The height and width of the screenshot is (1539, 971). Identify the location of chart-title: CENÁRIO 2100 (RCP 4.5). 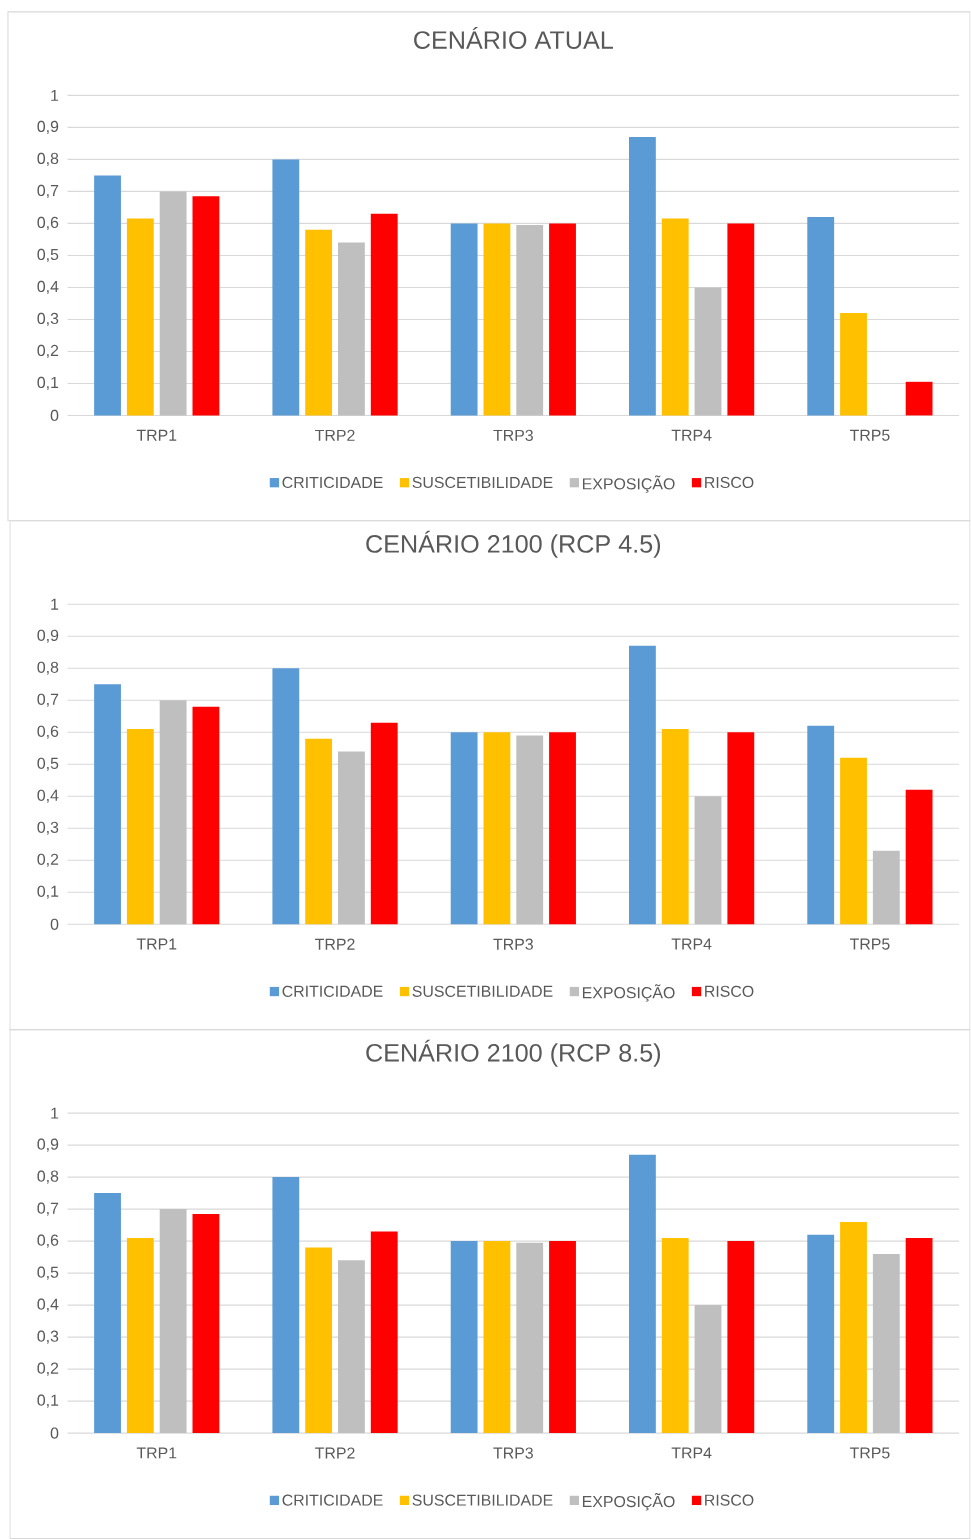
(513, 544).